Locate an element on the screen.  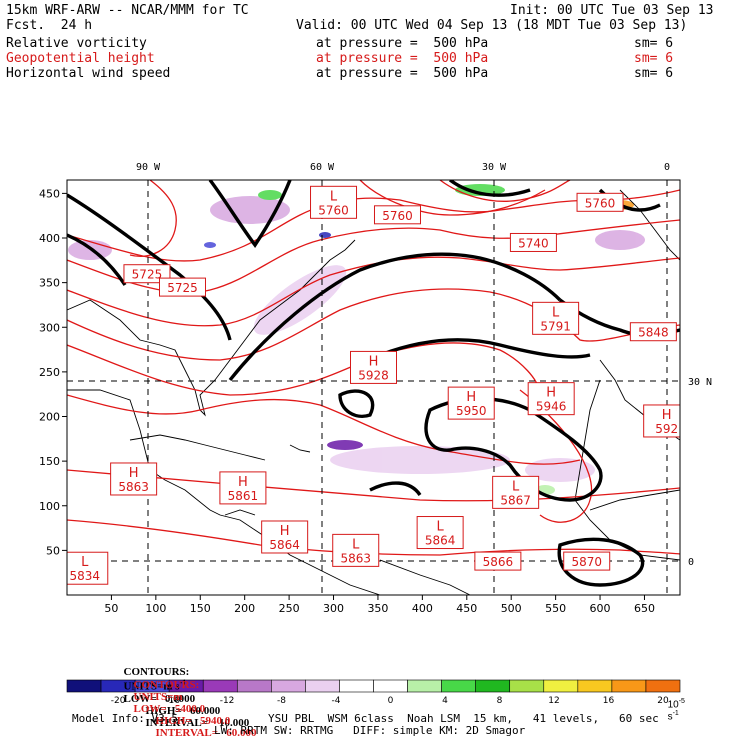
pressure-center: 5870 is located at coordinates (587, 561).